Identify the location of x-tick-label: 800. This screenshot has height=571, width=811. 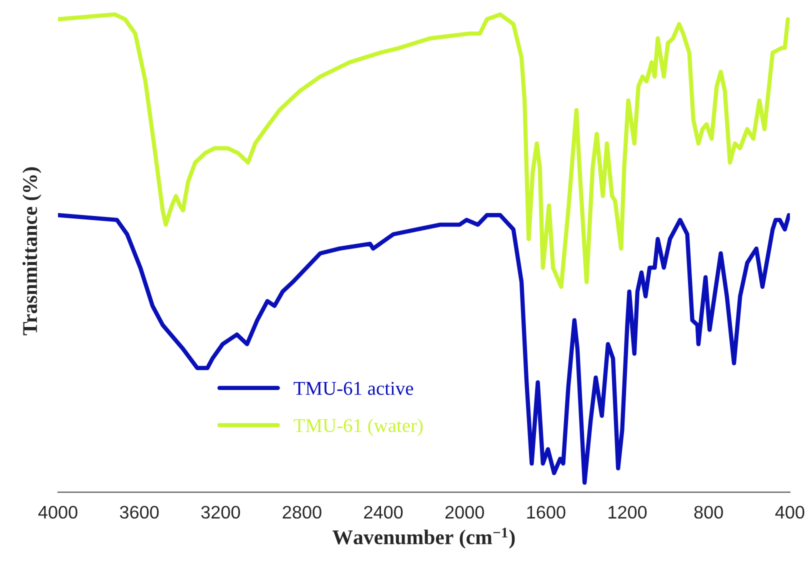
(708, 512).